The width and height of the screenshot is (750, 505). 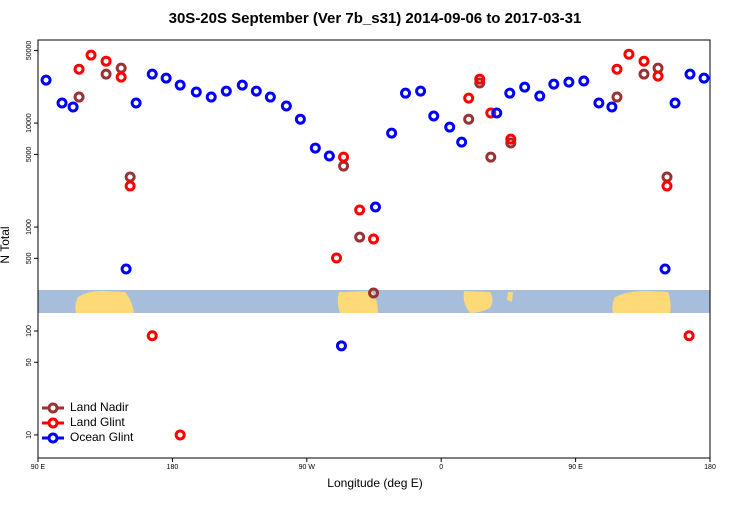 What do you see at coordinates (29, 331) in the screenshot?
I see `y-tick-label: 100` at bounding box center [29, 331].